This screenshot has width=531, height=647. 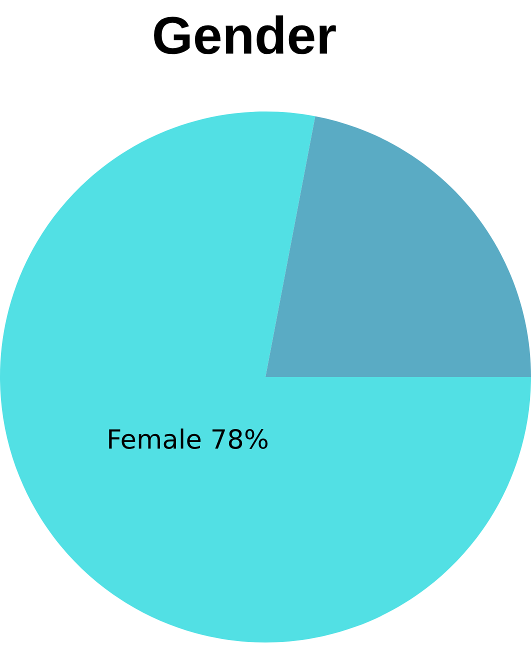 I want to click on chart-title: Gender, so click(x=245, y=34).